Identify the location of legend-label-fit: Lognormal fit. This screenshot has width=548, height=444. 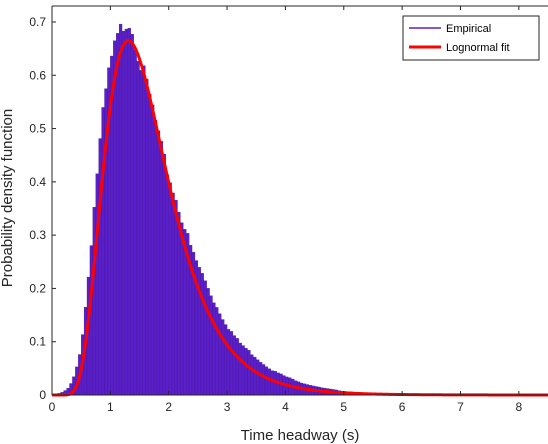
(478, 48).